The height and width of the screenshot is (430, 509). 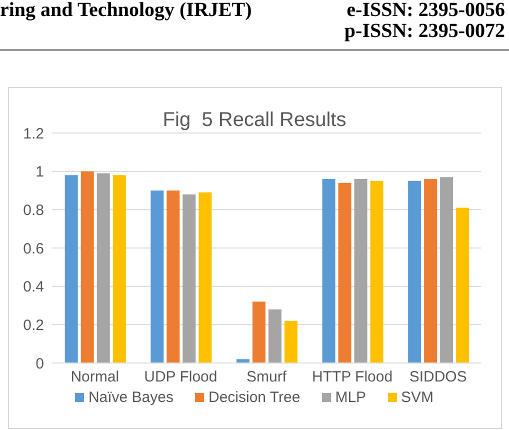 What do you see at coordinates (181, 377) in the screenshot?
I see `x-tick-label: UDP Flood` at bounding box center [181, 377].